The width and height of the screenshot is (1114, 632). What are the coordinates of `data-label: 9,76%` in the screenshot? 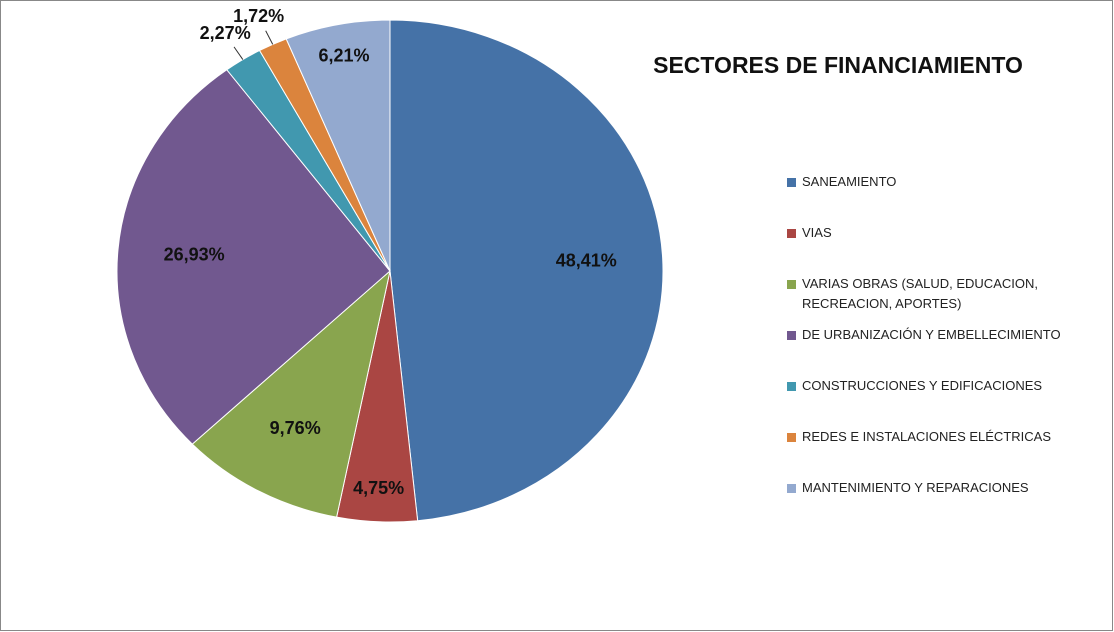 It's located at (295, 428).